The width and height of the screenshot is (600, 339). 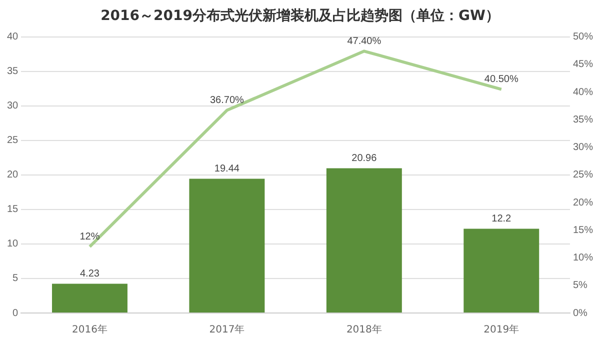 What do you see at coordinates (365, 158) in the screenshot?
I see `data-label: 20.96` at bounding box center [365, 158].